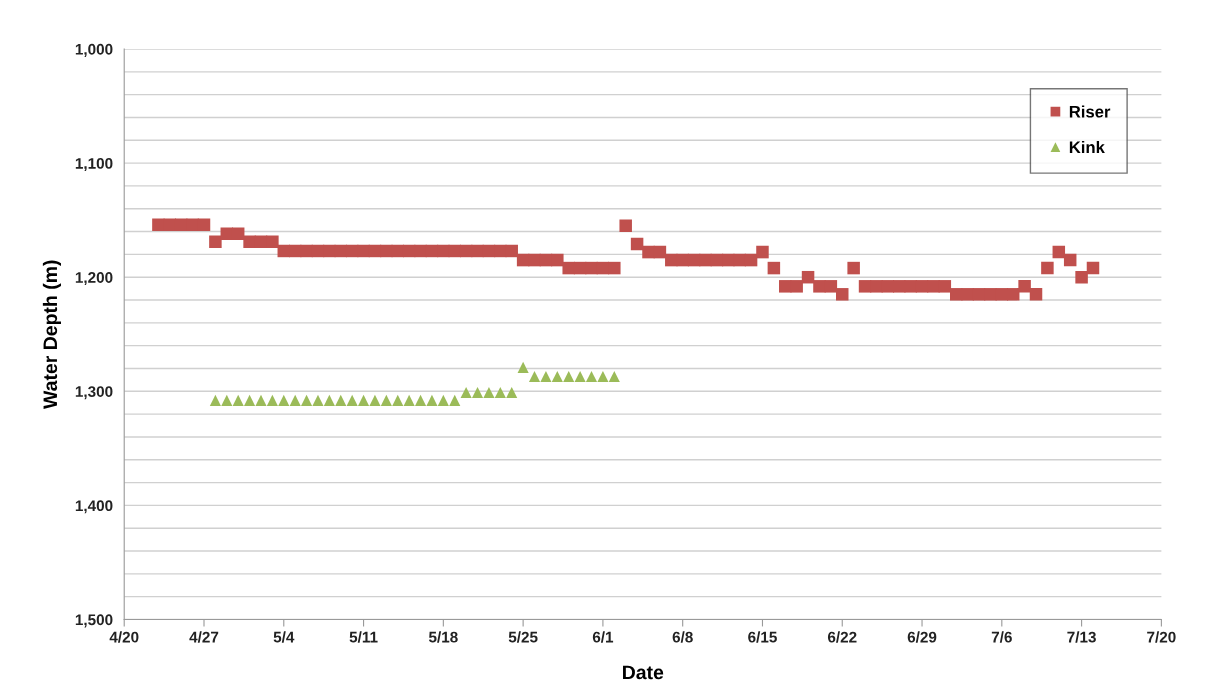 This screenshot has height=700, width=1206. What do you see at coordinates (922, 637) in the screenshot?
I see `x-tick-label: 6/29` at bounding box center [922, 637].